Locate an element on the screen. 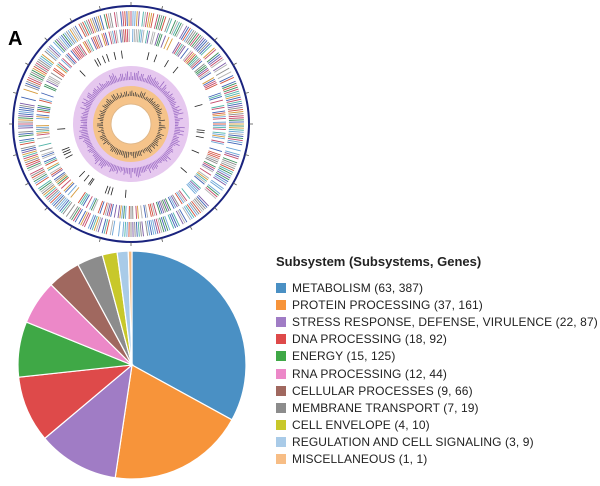 The image size is (600, 486). coordinate-tick is located at coordinates (15, 93).